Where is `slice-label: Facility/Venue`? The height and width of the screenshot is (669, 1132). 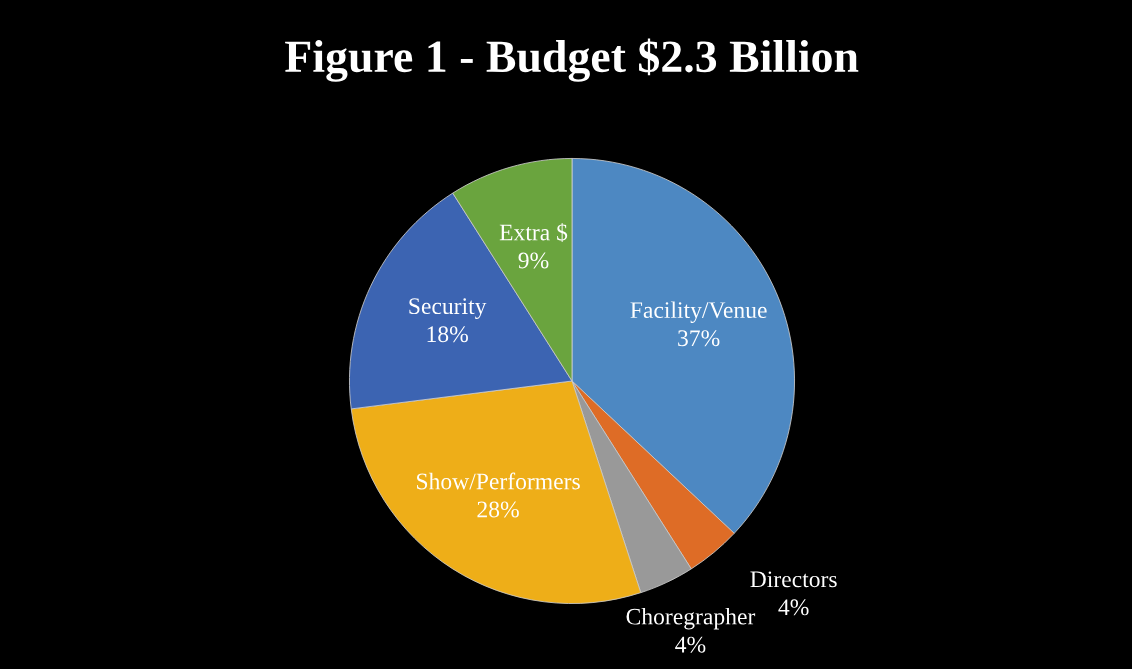
slice-label: Facility/Venue is located at coordinates (698, 312).